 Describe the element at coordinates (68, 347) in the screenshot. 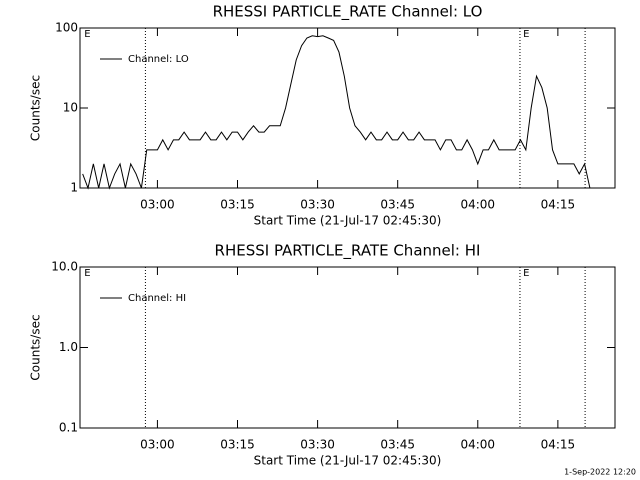

I see `y-tick-label: 1.0` at that location.